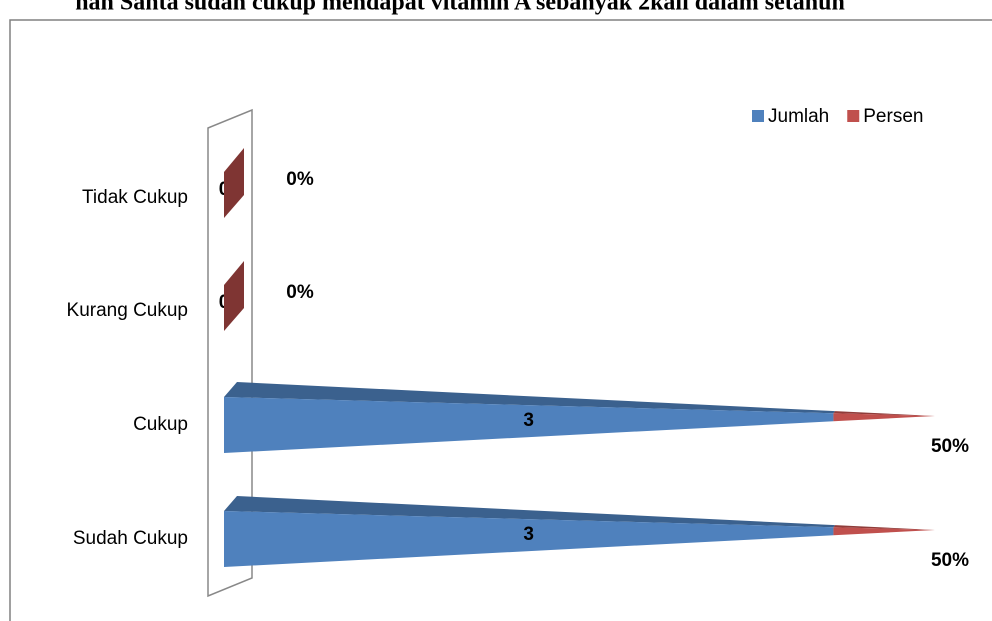  Describe the element at coordinates (893, 116) in the screenshot. I see `legend-label: Persen` at that location.